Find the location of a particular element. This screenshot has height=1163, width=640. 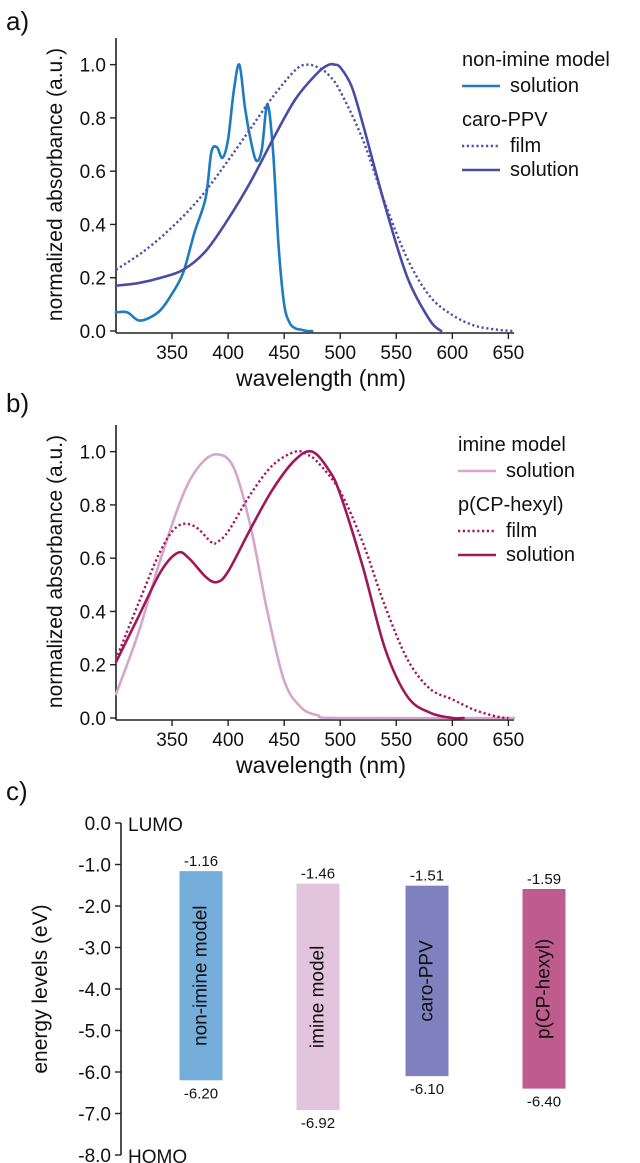

legend-group-title: p(CP-hexyl) is located at coordinates (511, 505).